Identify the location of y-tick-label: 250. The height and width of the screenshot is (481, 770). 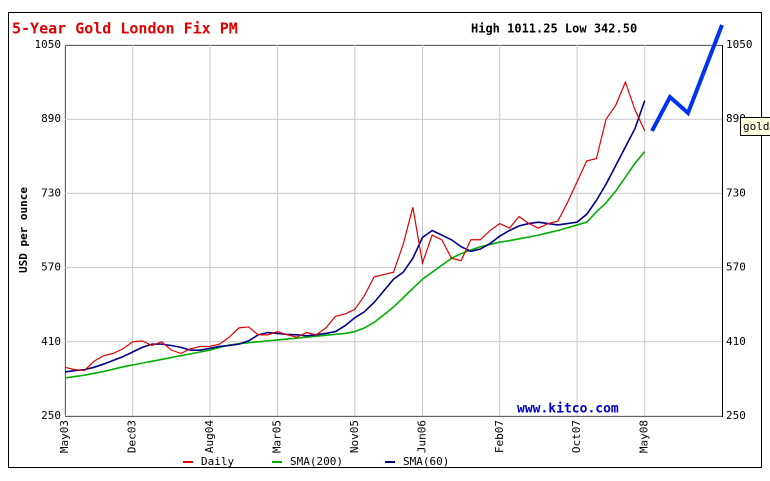
(51, 415).